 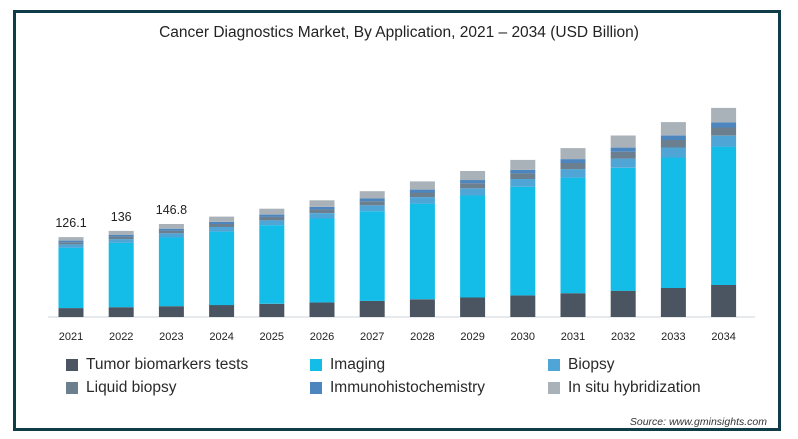 I want to click on legend-item-tumor-biomarkers-tests: Tumor biomarkers tests, so click(x=157, y=365).